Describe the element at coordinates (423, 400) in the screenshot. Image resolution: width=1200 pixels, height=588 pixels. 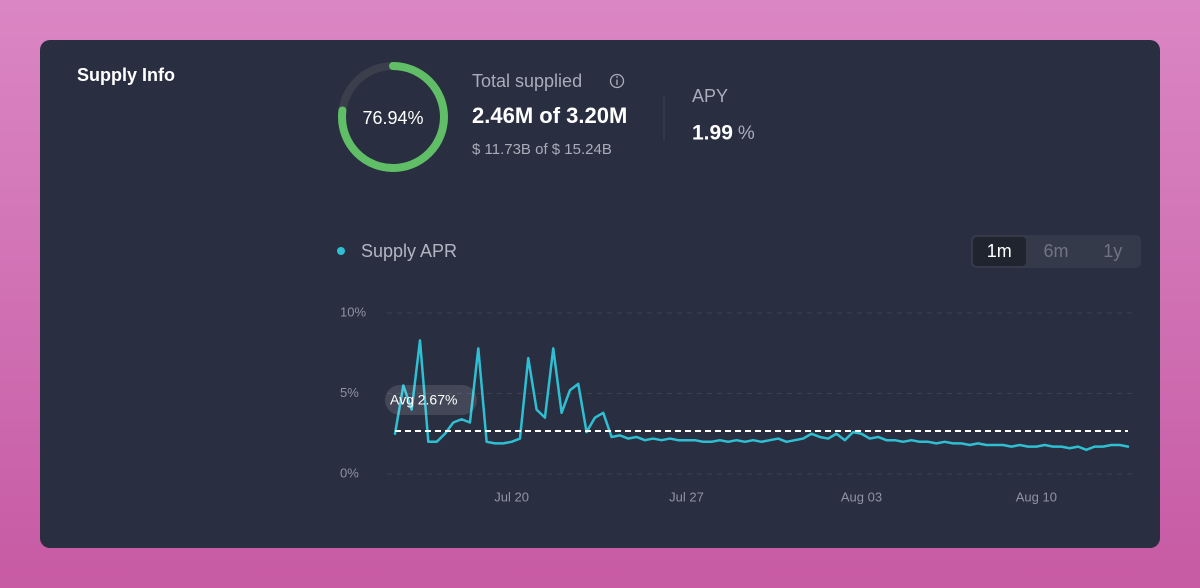
I see `average-label: Avg 2.67%` at that location.